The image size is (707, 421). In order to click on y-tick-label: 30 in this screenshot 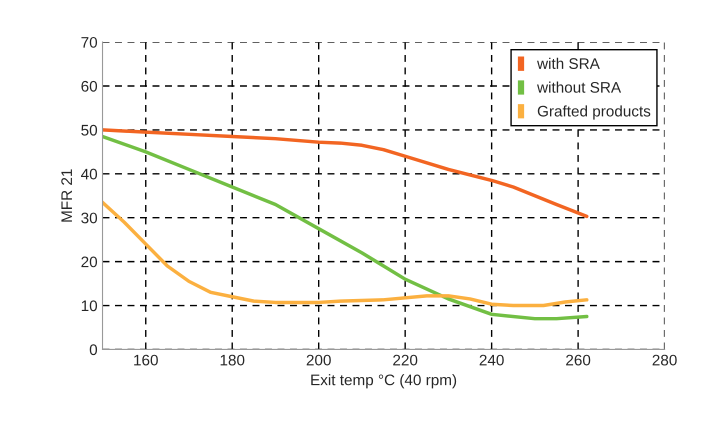, I will do `click(89, 218)`.